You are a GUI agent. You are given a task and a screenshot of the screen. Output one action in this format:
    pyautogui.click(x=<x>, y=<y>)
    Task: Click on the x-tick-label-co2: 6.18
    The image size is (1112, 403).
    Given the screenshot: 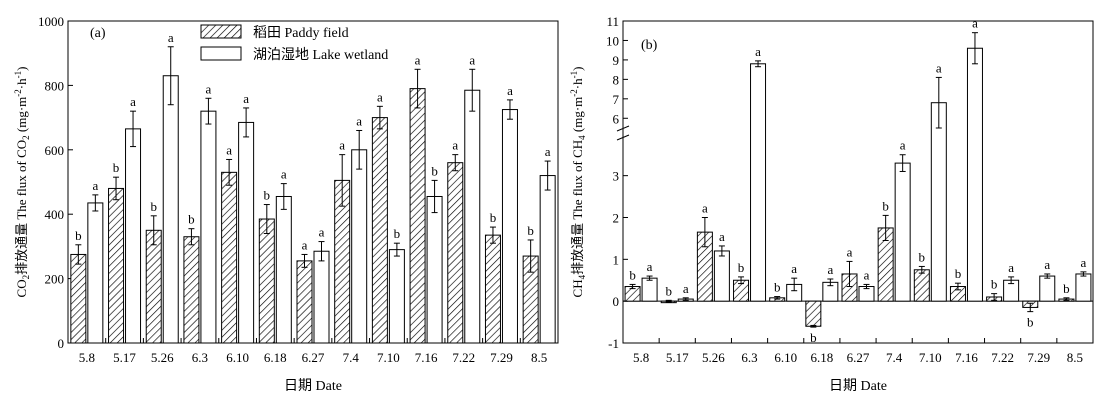 What is the action you would take?
    pyautogui.click(x=275, y=357)
    